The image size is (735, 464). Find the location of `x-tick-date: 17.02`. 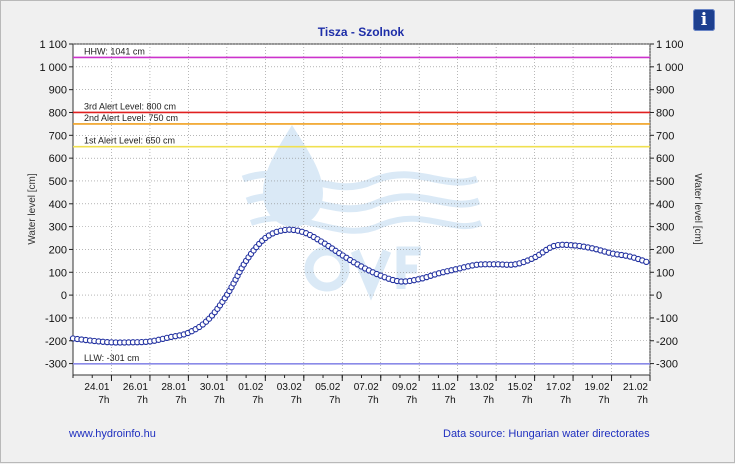

x-tick-date: 17.02 is located at coordinates (558, 387).